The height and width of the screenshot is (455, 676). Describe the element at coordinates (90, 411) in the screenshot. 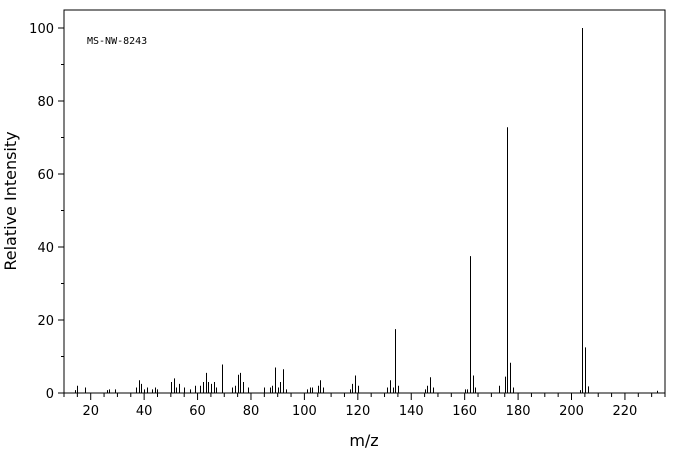

I see `x-tick-label: 20` at that location.